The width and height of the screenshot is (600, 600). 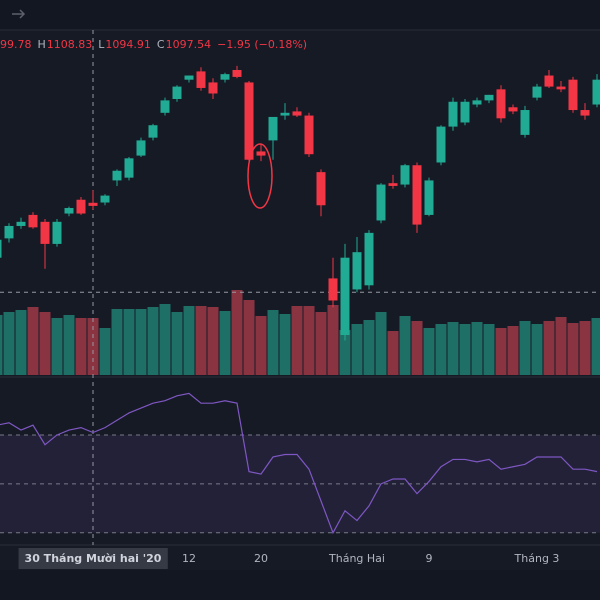 I want to click on legend-value: 1094.91, so click(x=128, y=44).